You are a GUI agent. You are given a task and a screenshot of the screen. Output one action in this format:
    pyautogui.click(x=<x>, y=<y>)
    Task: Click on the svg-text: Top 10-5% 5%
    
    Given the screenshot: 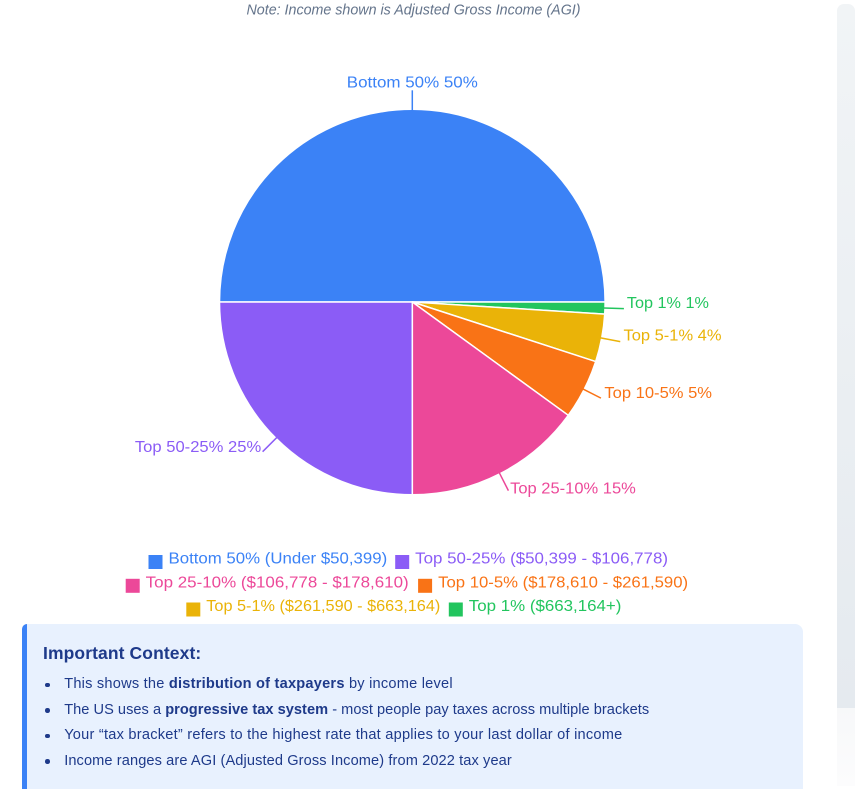 What is the action you would take?
    pyautogui.click(x=658, y=393)
    